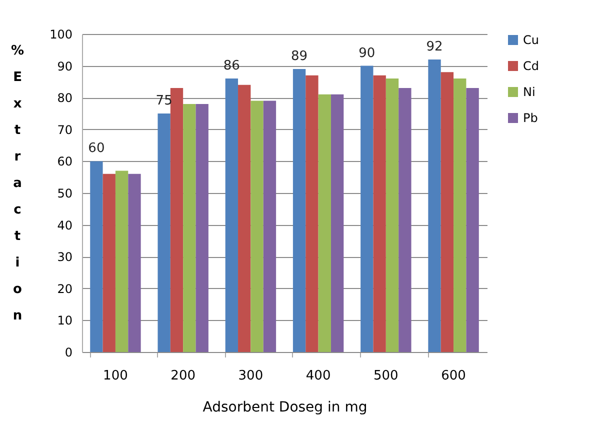 This screenshot has height=432, width=605. I want to click on y-tick-label: 50, so click(64, 193).